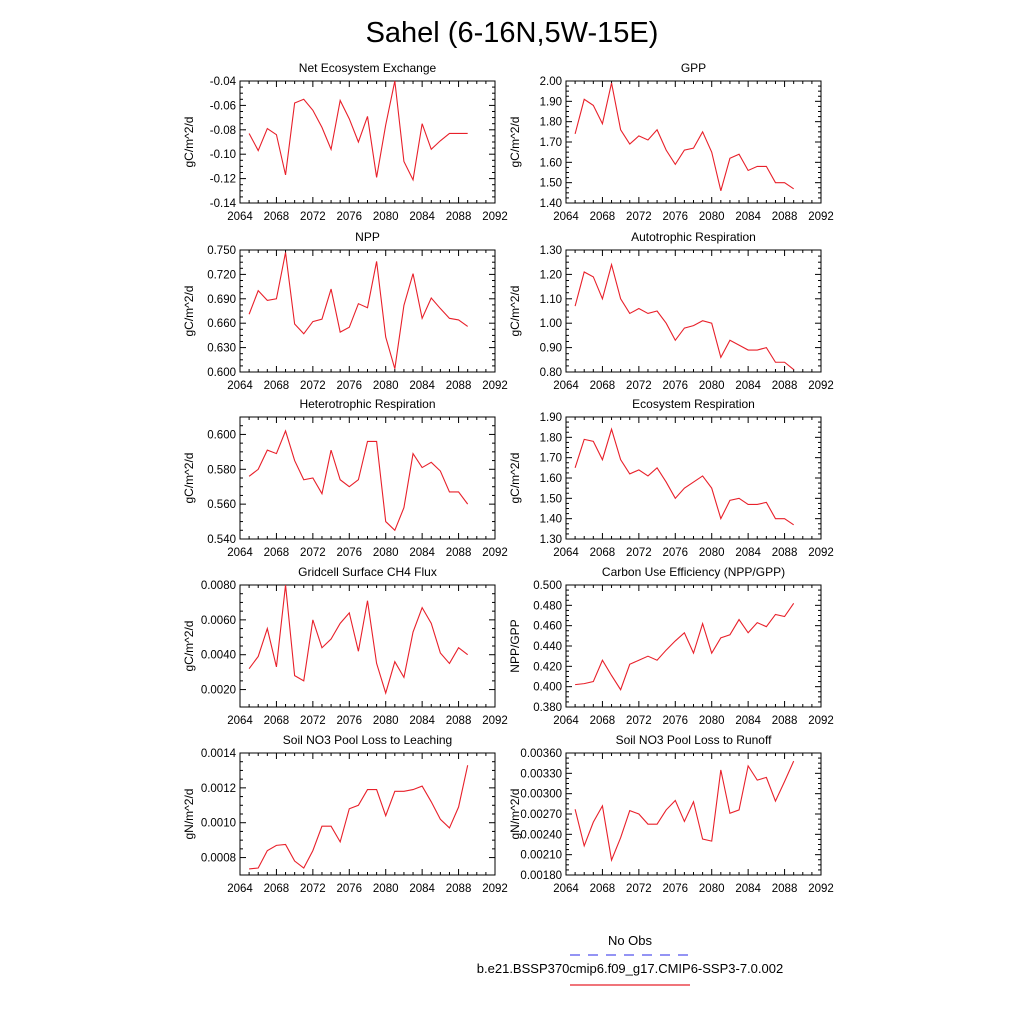 The width and height of the screenshot is (1024, 1024). What do you see at coordinates (221, 540) in the screenshot?
I see `y-tick-label: 0.540` at bounding box center [221, 540].